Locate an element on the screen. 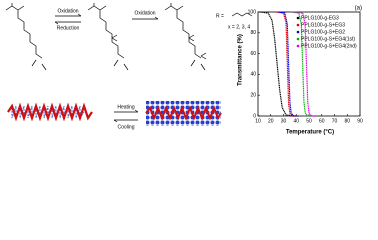 This screenshot has height=240, width=378. scheme-label: Reduction is located at coordinates (68, 28).